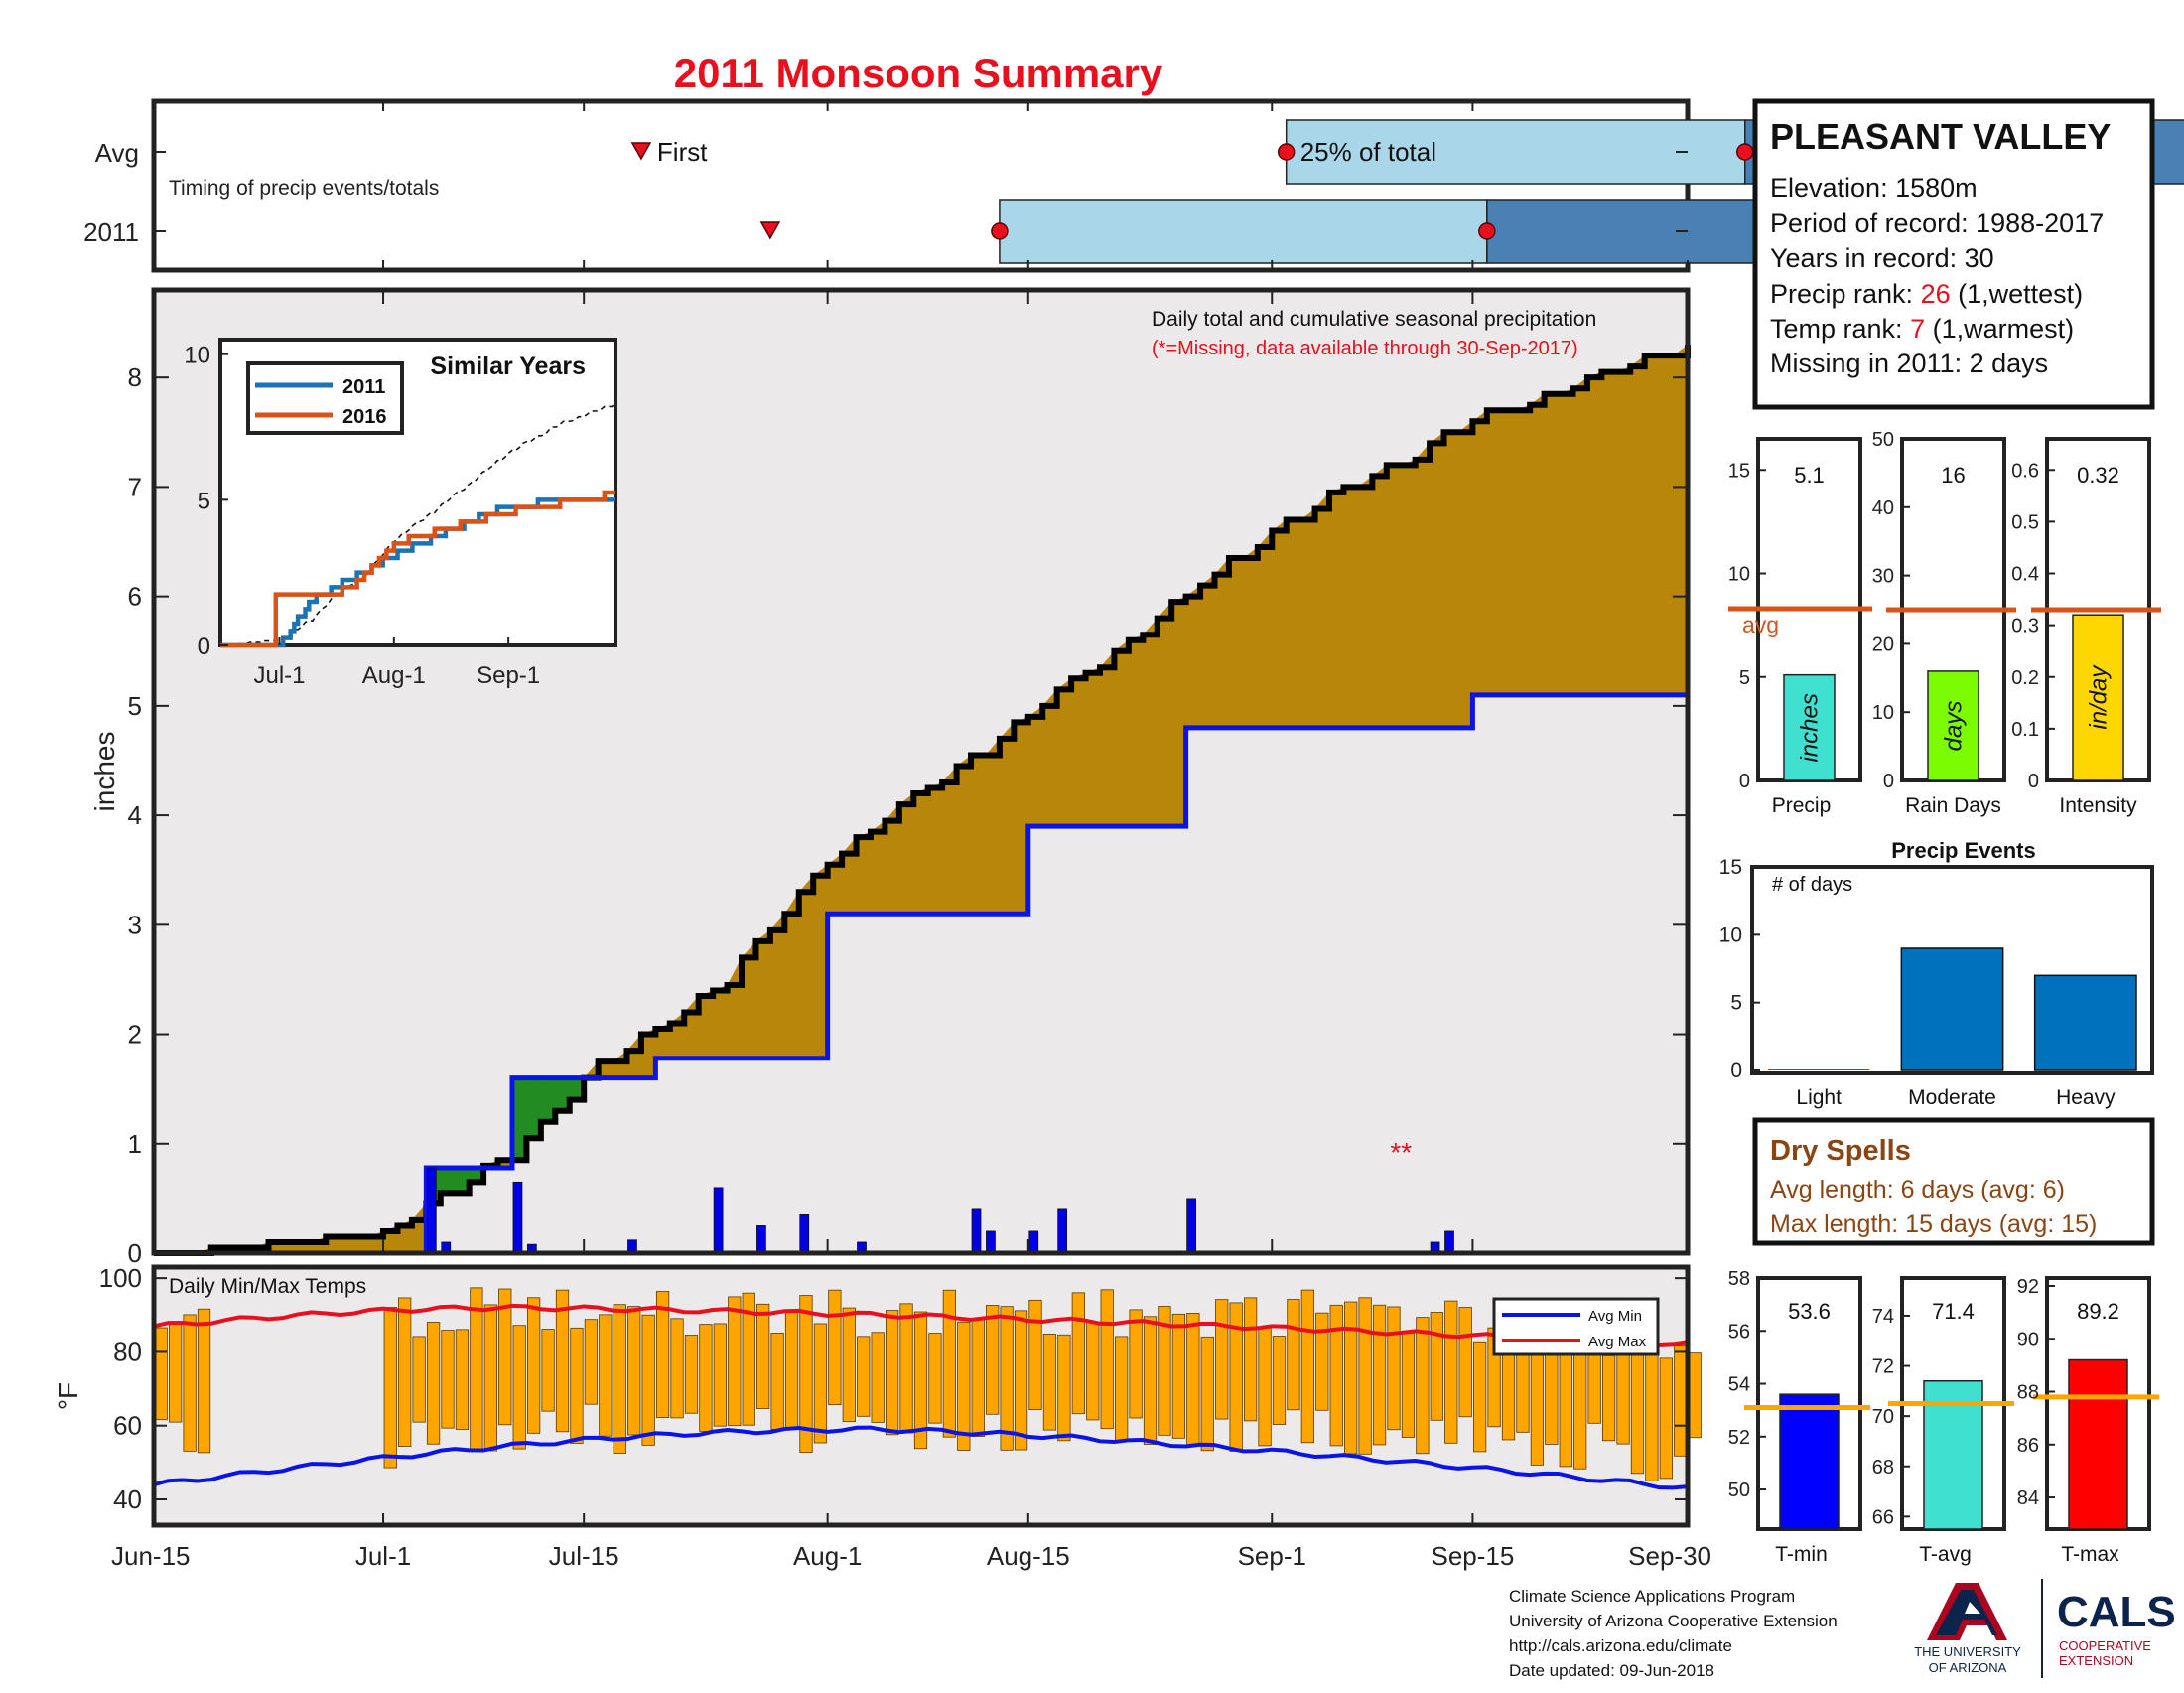  I want to click on ua-wordmark-1: THE UNIVERSITY, so click(1967, 1651).